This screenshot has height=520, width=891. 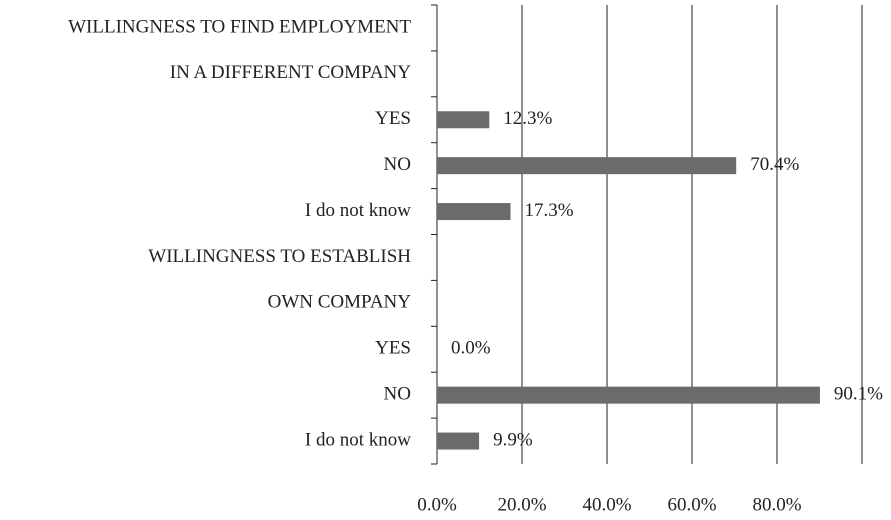 I want to click on value-label: 9.9%, so click(x=513, y=439).